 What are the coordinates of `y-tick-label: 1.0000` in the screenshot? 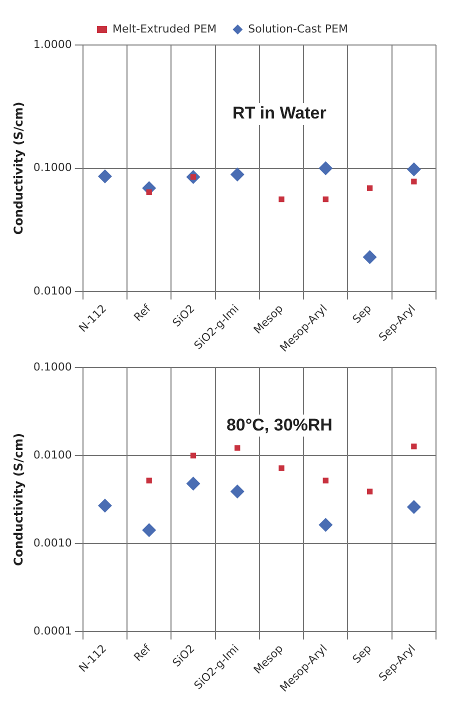 It's located at (52, 44).